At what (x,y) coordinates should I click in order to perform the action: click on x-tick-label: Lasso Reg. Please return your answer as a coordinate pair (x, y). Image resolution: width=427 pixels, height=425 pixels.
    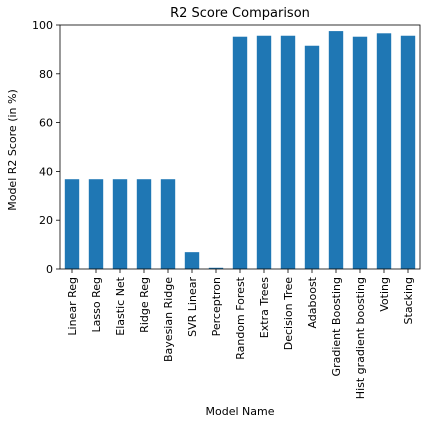
    Looking at the image, I should click on (96, 304).